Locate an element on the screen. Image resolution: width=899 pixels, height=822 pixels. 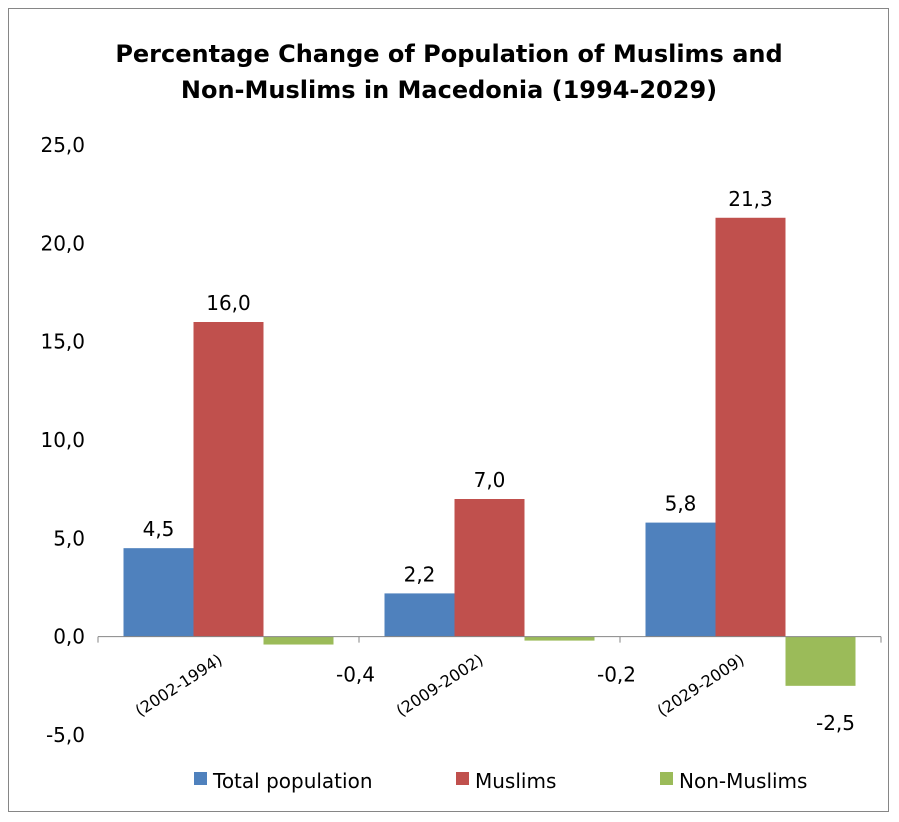
x-category-label: (2029-2009) is located at coordinates (701, 685).